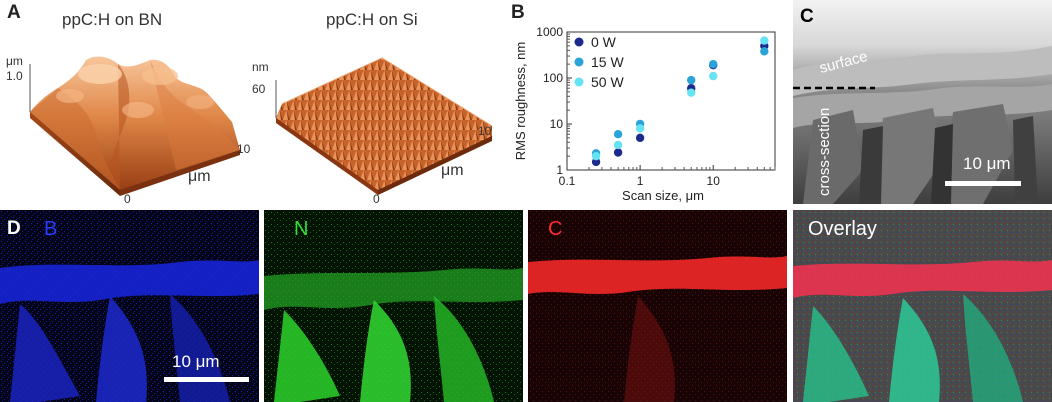 This screenshot has height=402, width=1052. What do you see at coordinates (199, 176) in the screenshot?
I see `afm-bn-axis-unit: μm` at bounding box center [199, 176].